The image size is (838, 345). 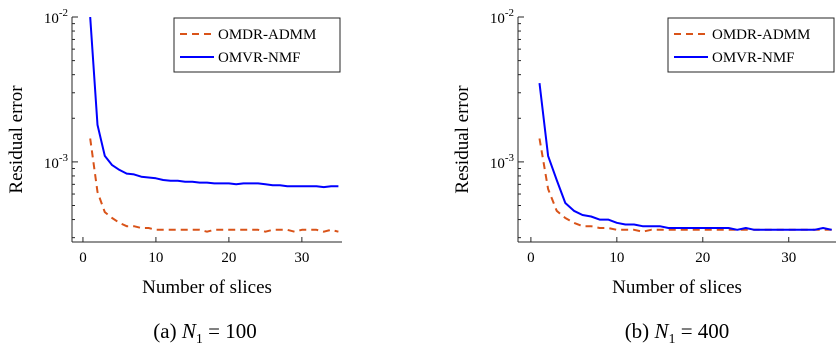 I want to click on caption-equation: = 100, so click(x=230, y=331).